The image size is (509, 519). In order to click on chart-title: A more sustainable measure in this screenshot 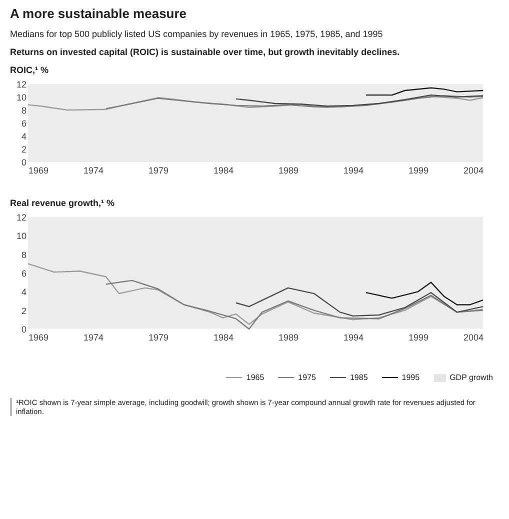, I will do `click(99, 13)`.